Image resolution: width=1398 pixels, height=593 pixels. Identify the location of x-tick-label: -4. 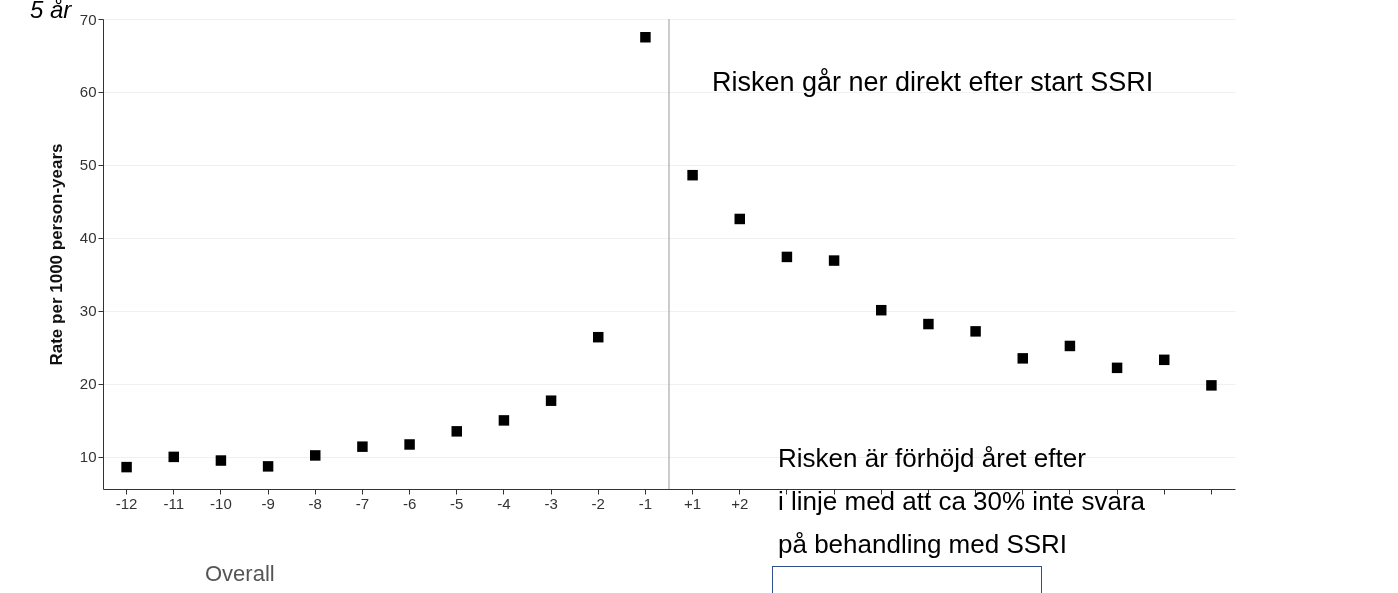
(504, 503).